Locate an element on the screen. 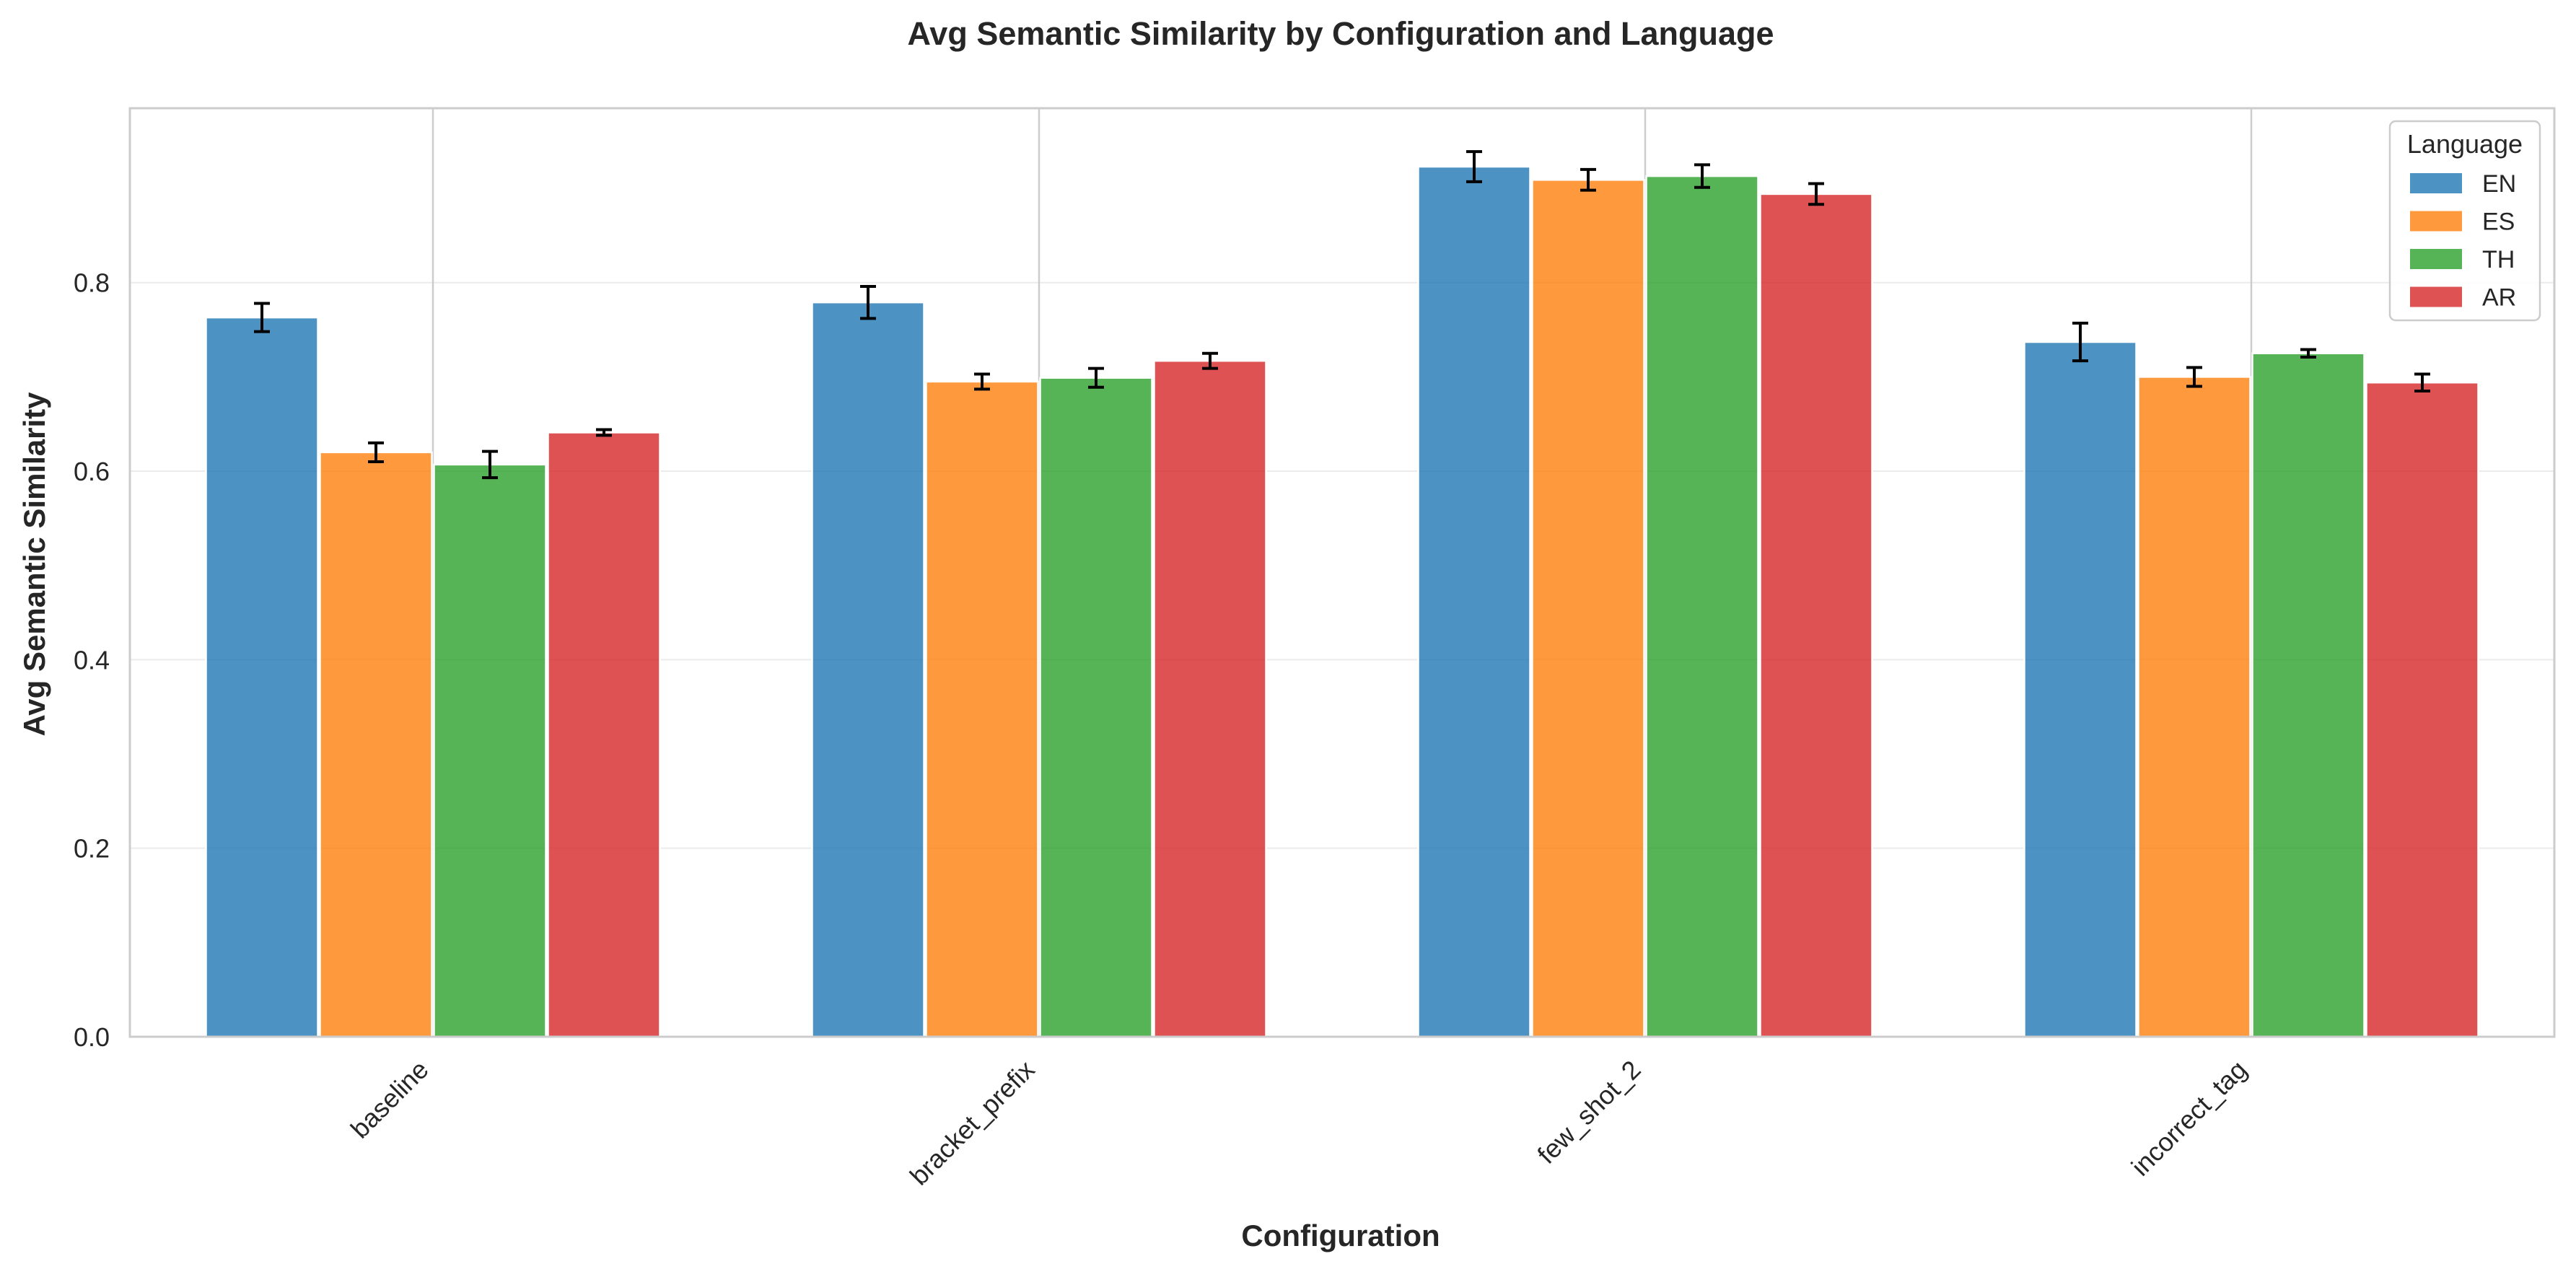  error-bar-ar-baseline is located at coordinates (604, 432).